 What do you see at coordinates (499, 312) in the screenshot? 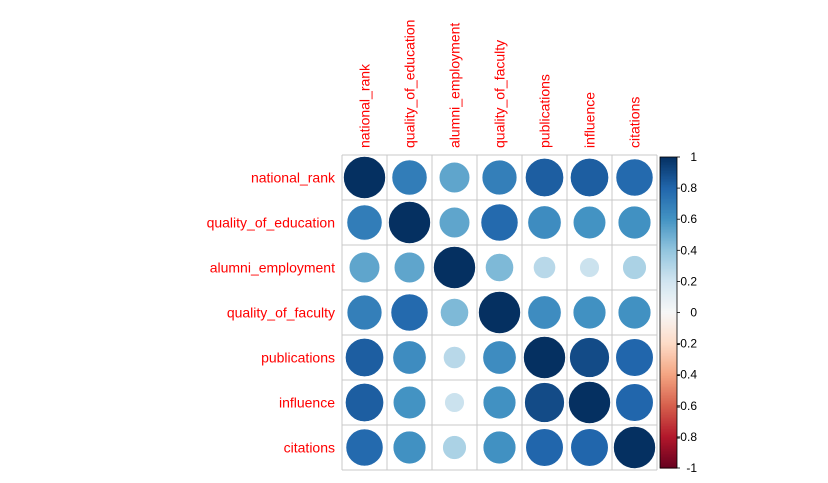
I see `corr-circle-quality_of_faculty-quality_of_faculty` at bounding box center [499, 312].